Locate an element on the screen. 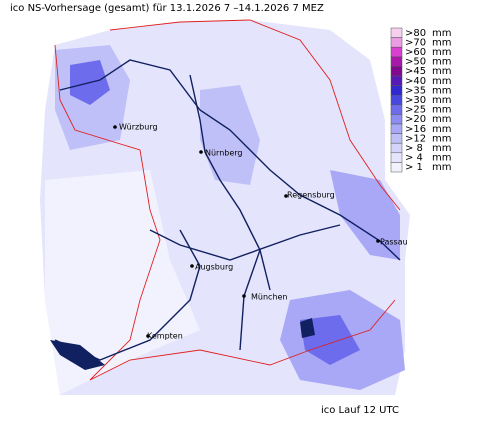  legend-label: > 4 is located at coordinates (414, 158).